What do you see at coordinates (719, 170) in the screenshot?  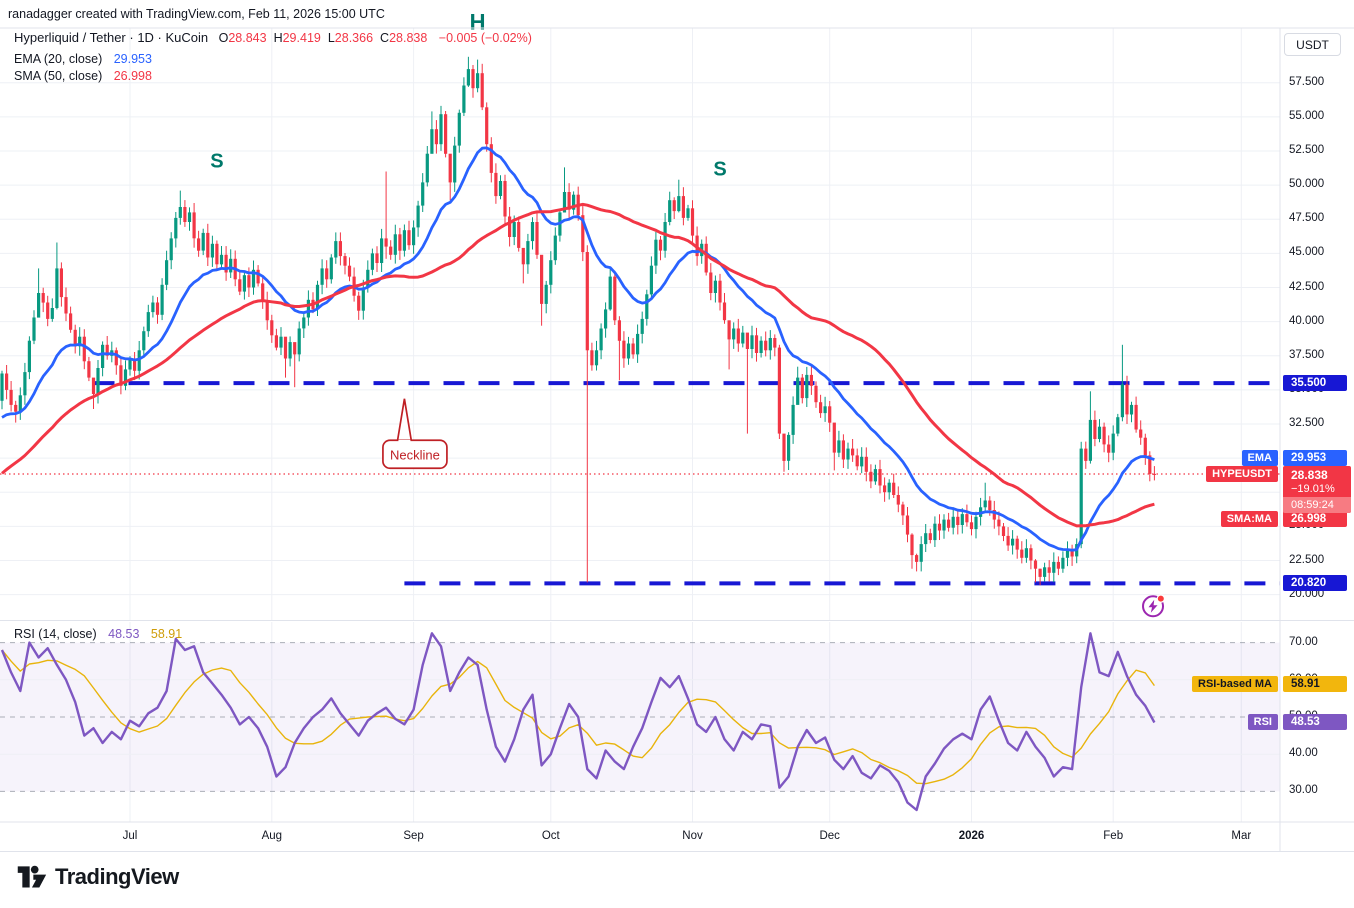 I see `right-shoulder-label: S` at bounding box center [719, 170].